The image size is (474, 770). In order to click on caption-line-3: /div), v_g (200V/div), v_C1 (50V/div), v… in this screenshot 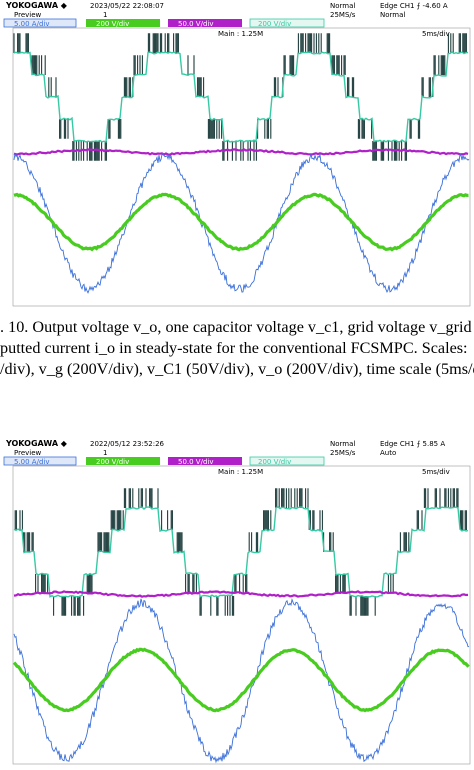, I will do `click(237, 369)`.